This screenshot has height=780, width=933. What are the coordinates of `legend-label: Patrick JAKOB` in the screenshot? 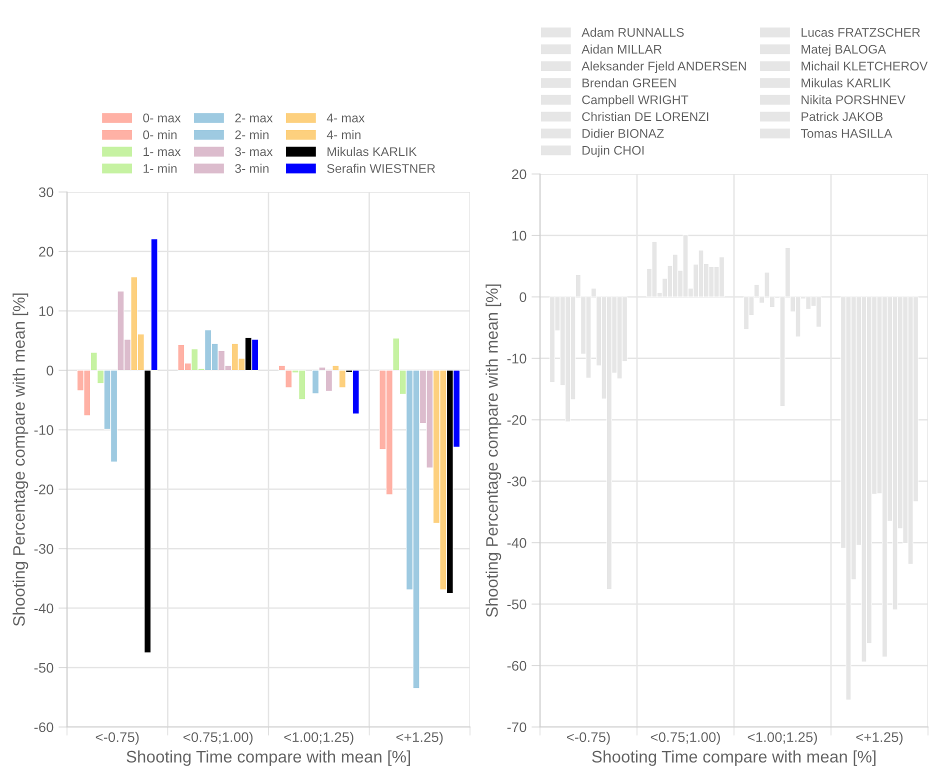 It's located at (842, 117).